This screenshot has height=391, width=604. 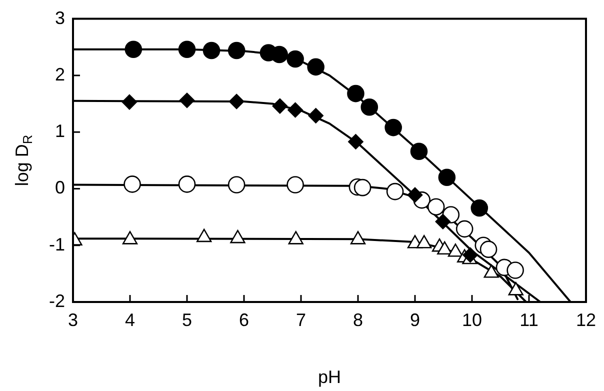 What do you see at coordinates (59, 131) in the screenshot?
I see `y-tick-label: 1` at bounding box center [59, 131].